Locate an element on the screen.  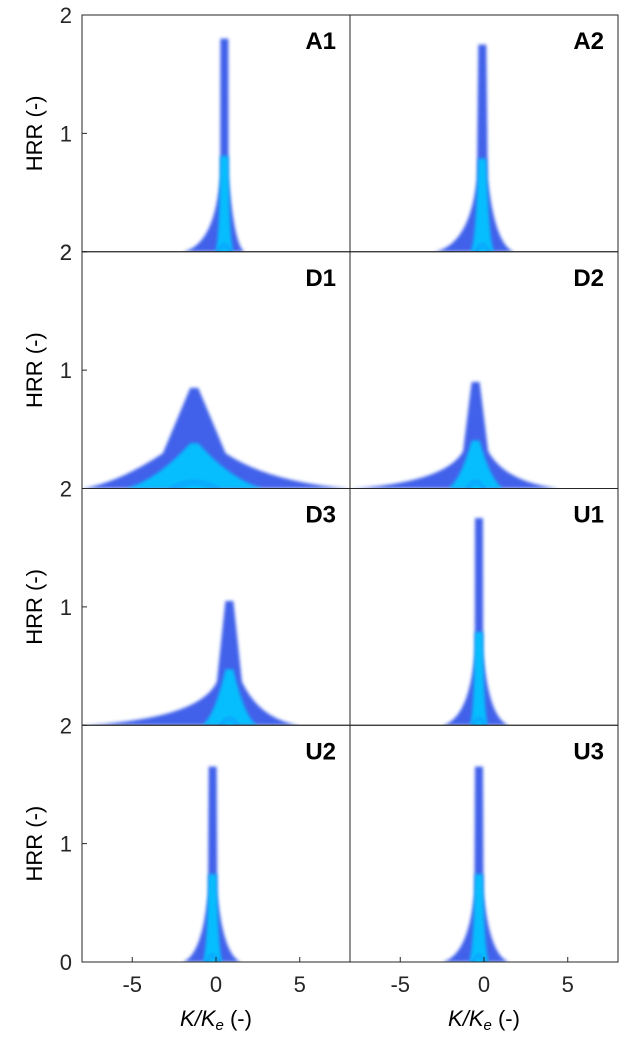
density-u2 is located at coordinates (212, 864).